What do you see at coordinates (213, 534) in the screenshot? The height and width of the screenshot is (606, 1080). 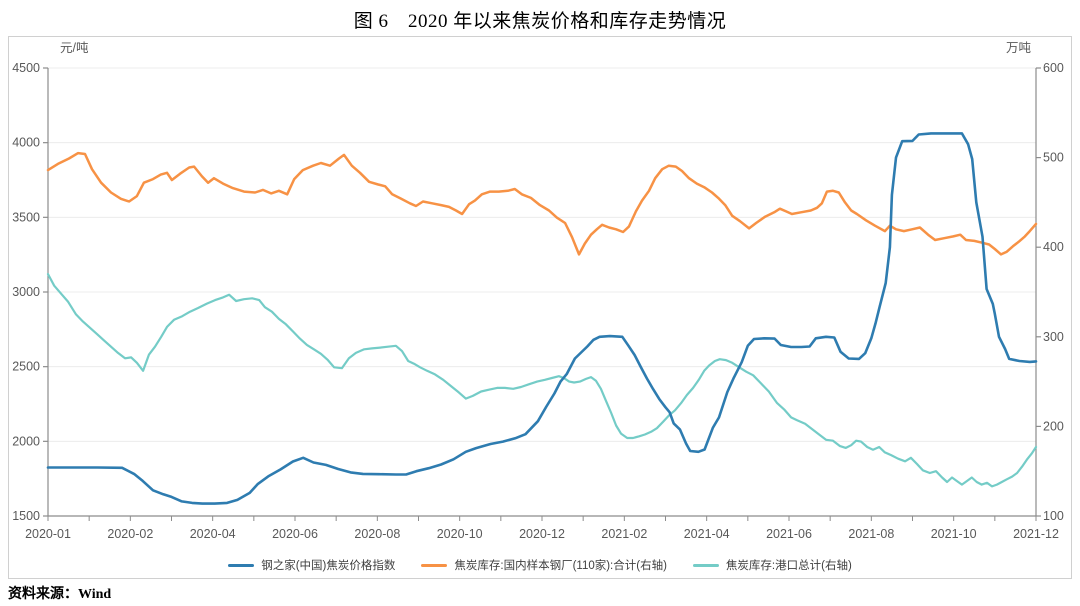 I see `x-axis-tick-label: 2020-04` at bounding box center [213, 534].